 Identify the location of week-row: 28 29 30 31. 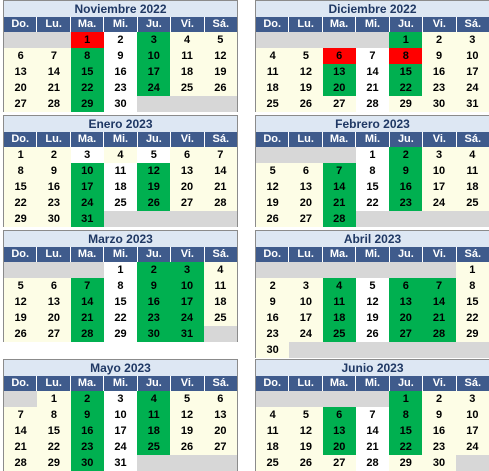
(120, 463).